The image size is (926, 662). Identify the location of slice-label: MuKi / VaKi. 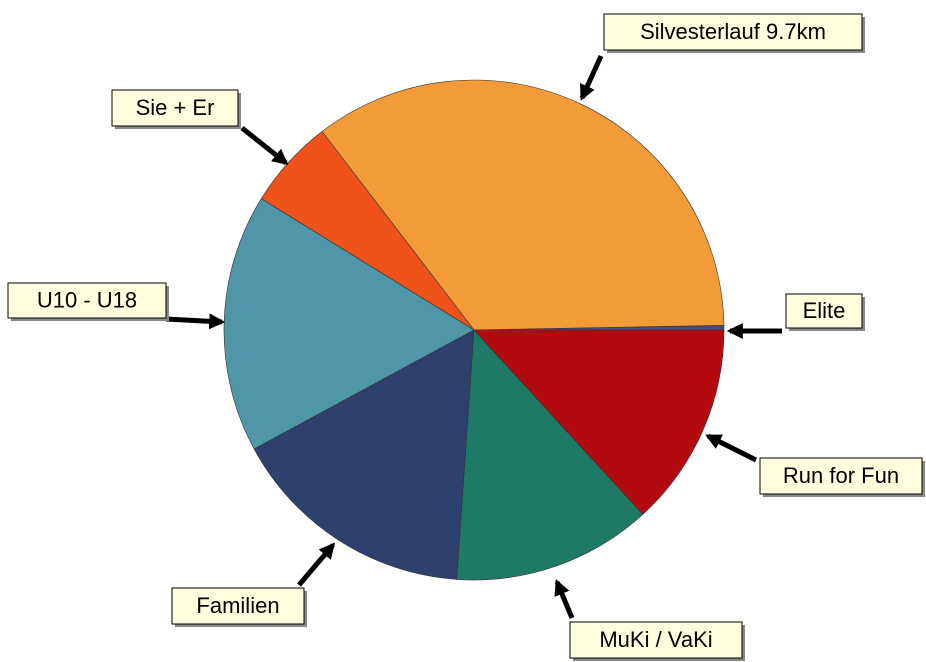
(655, 639).